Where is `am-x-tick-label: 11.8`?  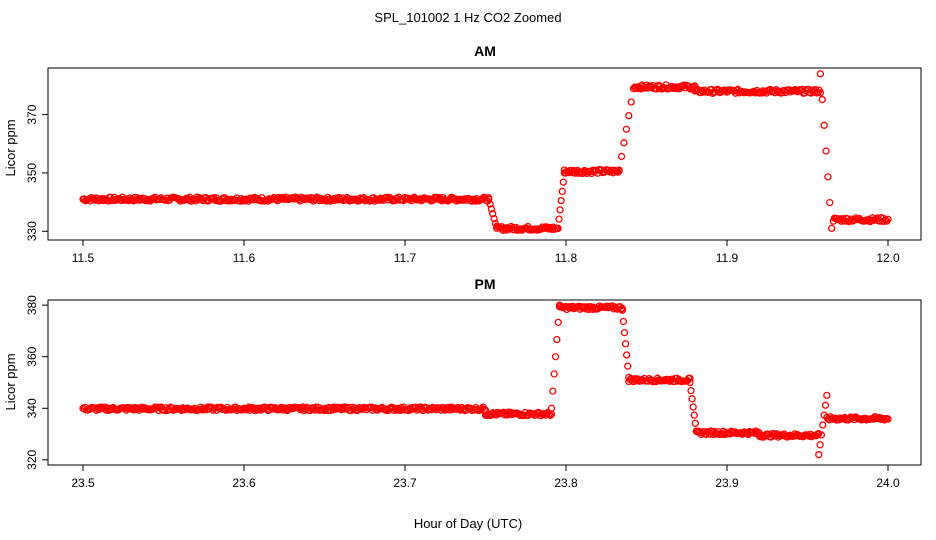
am-x-tick-label: 11.8 is located at coordinates (566, 258).